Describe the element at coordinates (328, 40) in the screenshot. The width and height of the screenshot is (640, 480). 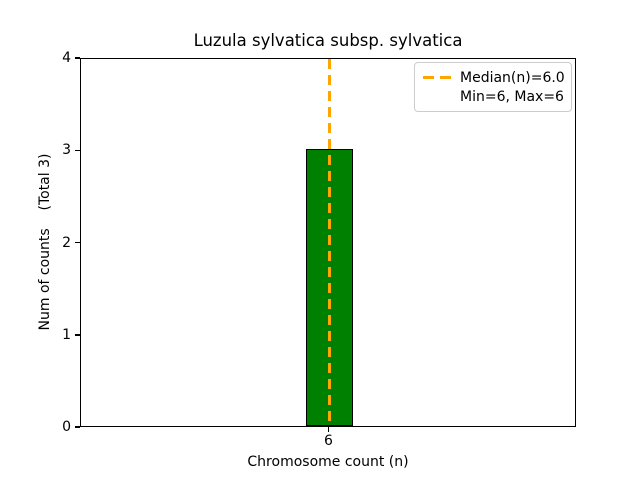
I see `chart-title: Luzula sylvatica subsp. sylvatica` at that location.